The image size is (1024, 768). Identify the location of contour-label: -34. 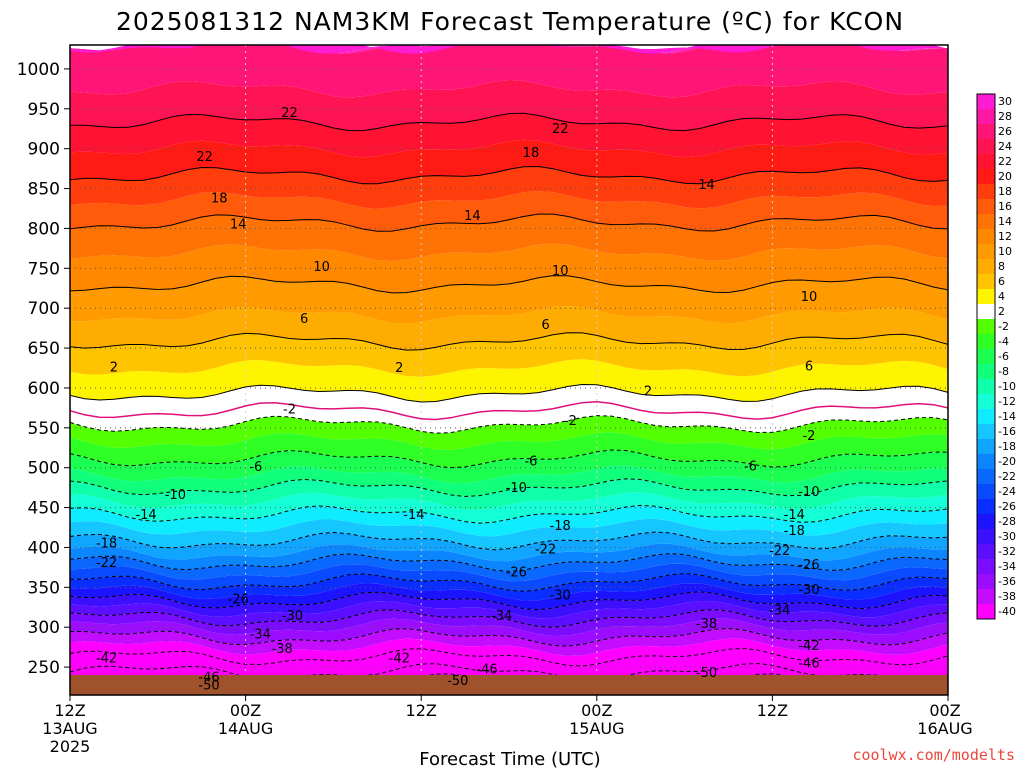
(501, 616).